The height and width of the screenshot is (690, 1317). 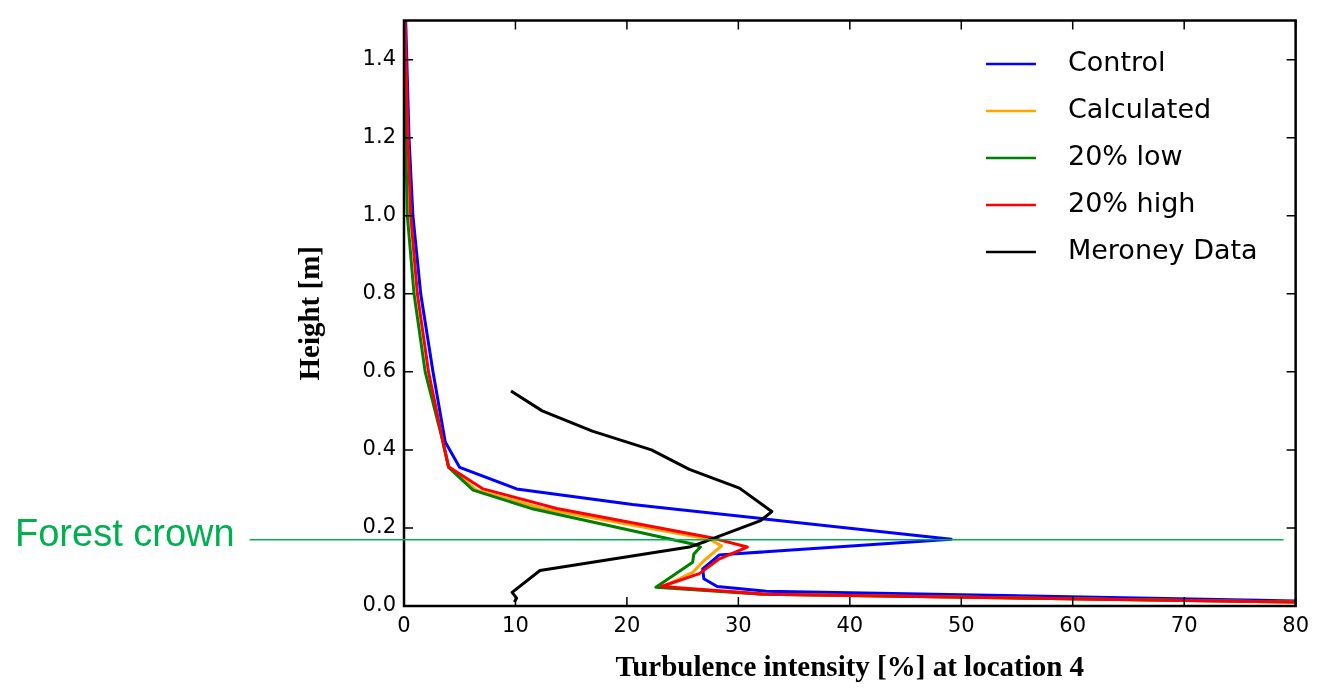 What do you see at coordinates (850, 666) in the screenshot?
I see `x-axis-title: Turbulence intensity [%] at location 4` at bounding box center [850, 666].